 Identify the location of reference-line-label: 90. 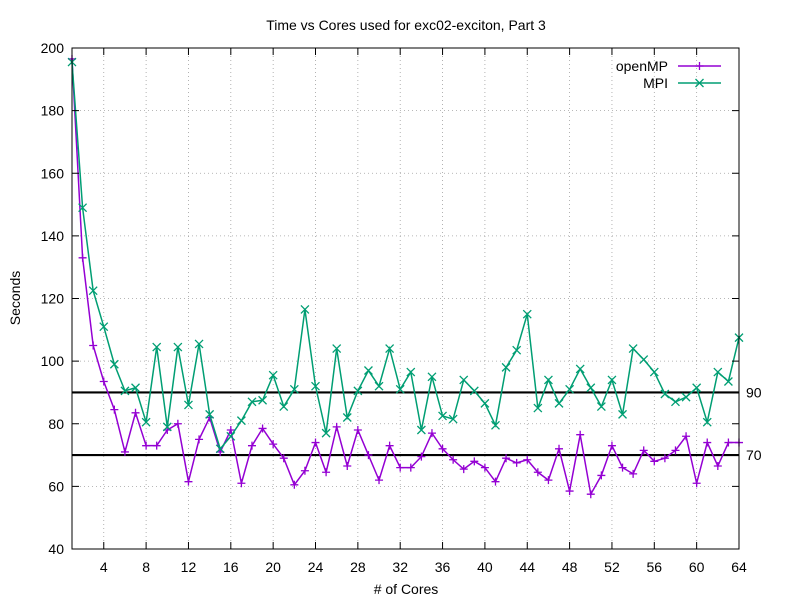
(754, 392).